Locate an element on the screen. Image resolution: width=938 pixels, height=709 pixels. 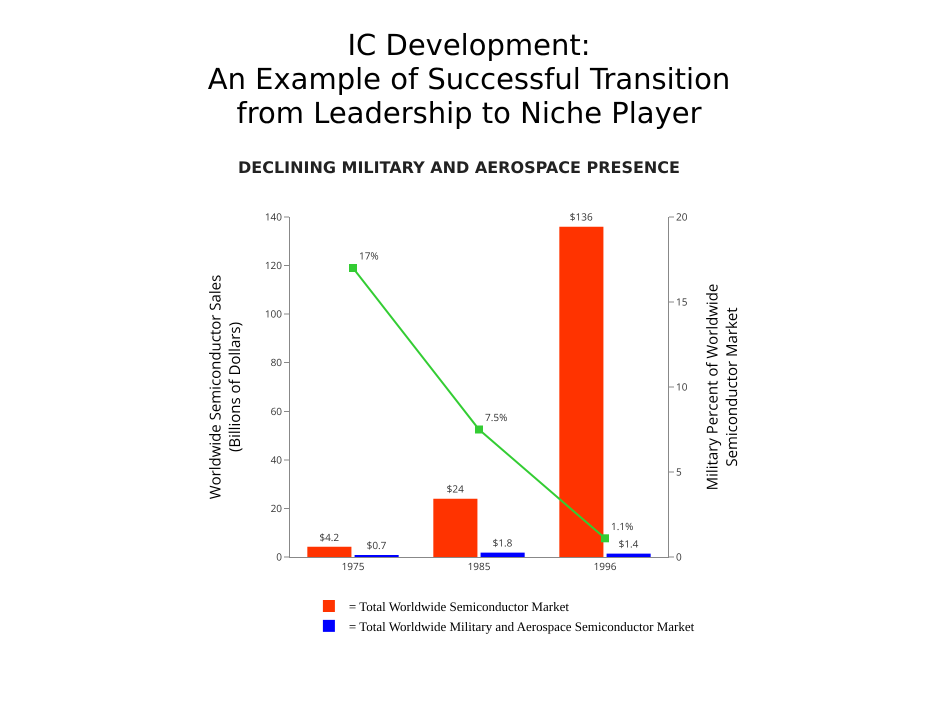
x-tick-label: 1975 is located at coordinates (353, 566).